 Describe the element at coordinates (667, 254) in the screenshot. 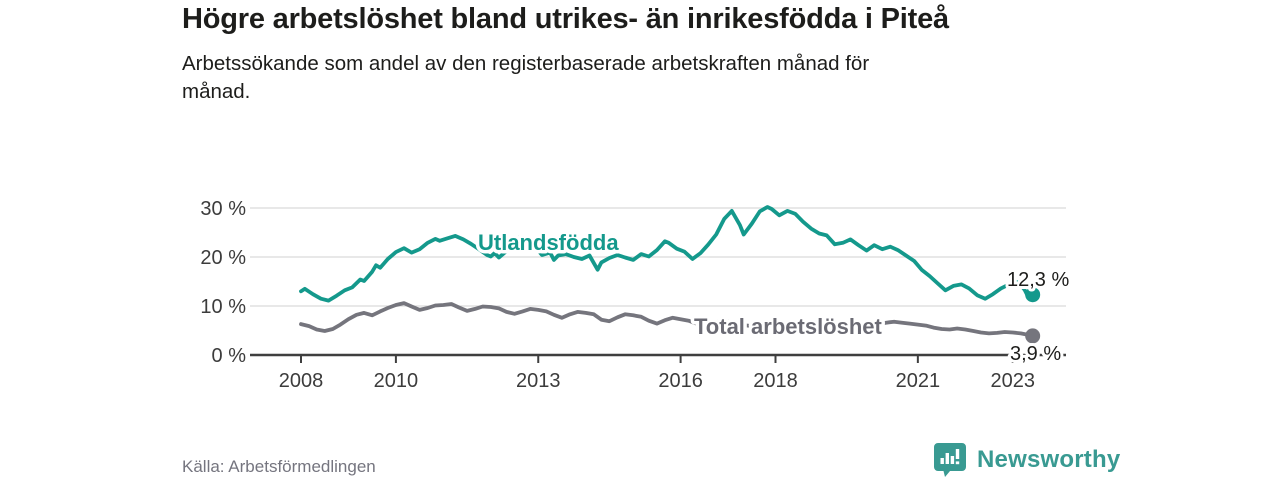

I see `series-line-utlandsf-dda` at that location.